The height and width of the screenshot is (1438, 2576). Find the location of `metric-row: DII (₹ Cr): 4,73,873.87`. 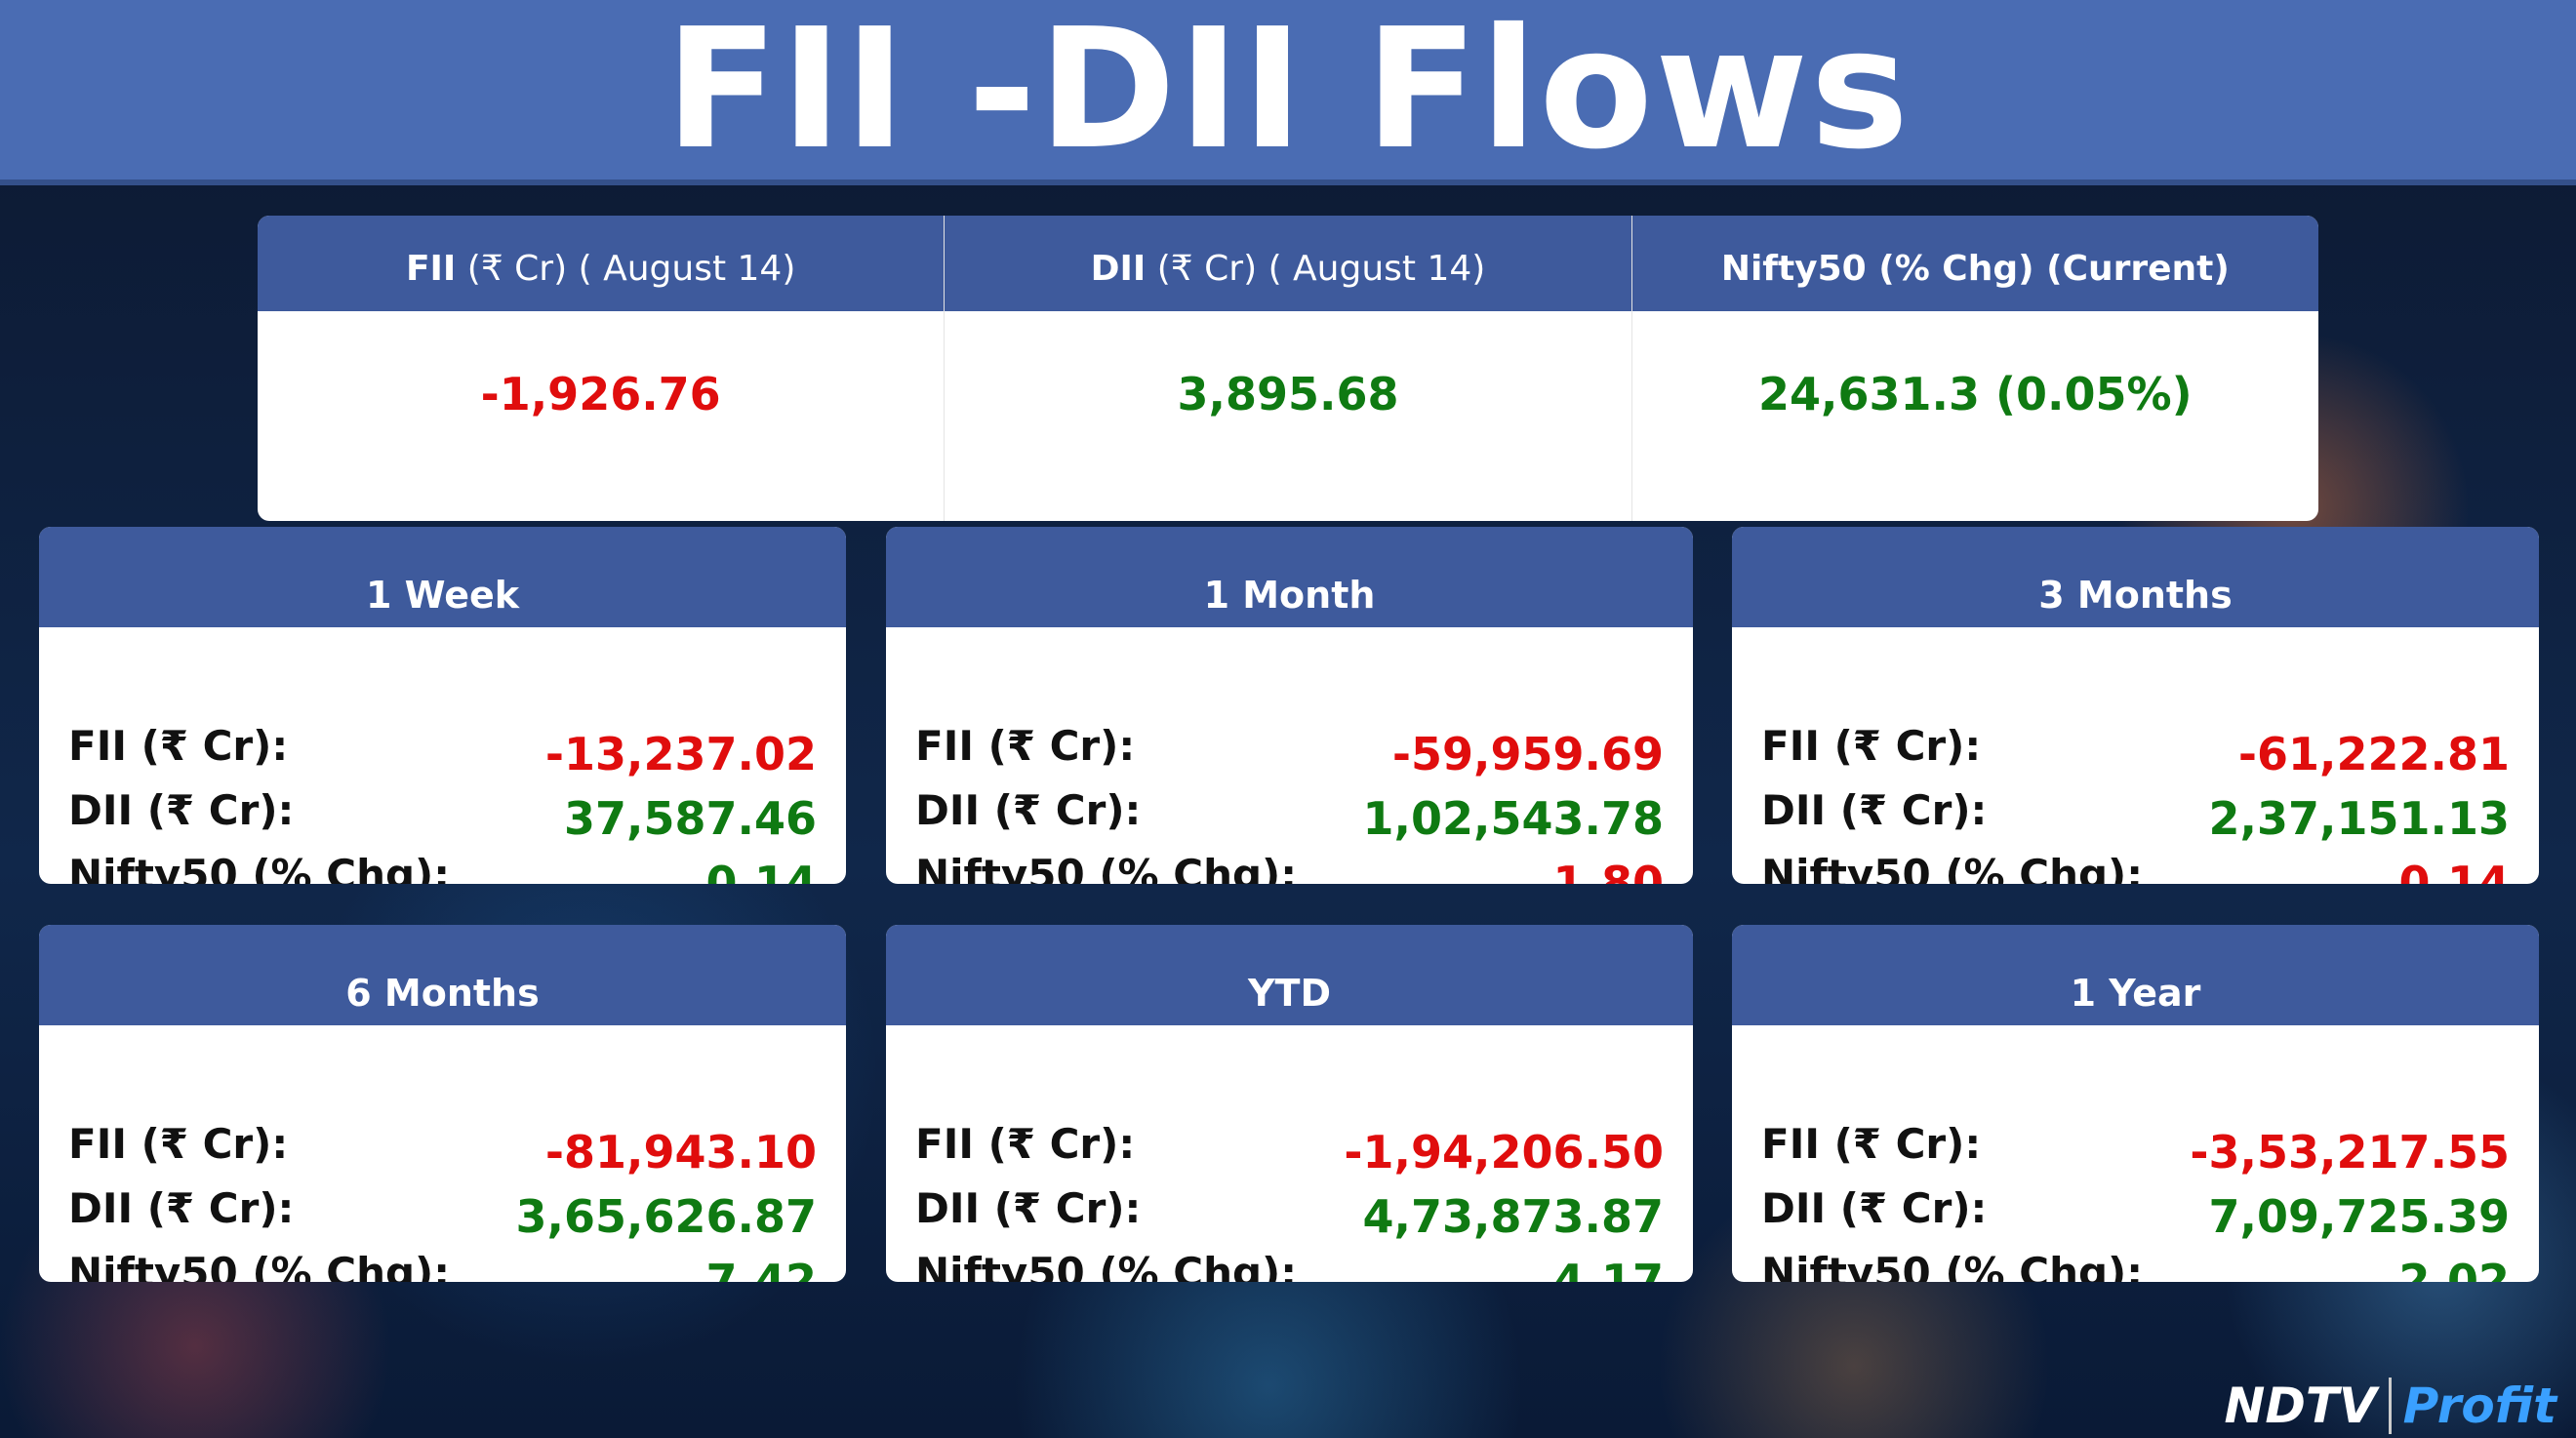

metric-row: DII (₹ Cr): 4,73,873.87 is located at coordinates (1289, 1213).